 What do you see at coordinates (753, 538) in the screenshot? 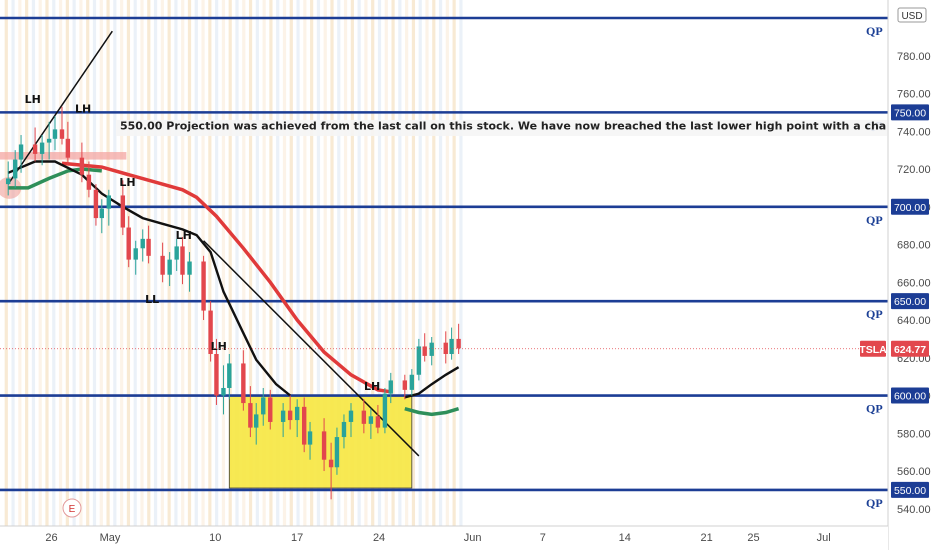
I see `x-tick-label: 25` at bounding box center [753, 538].